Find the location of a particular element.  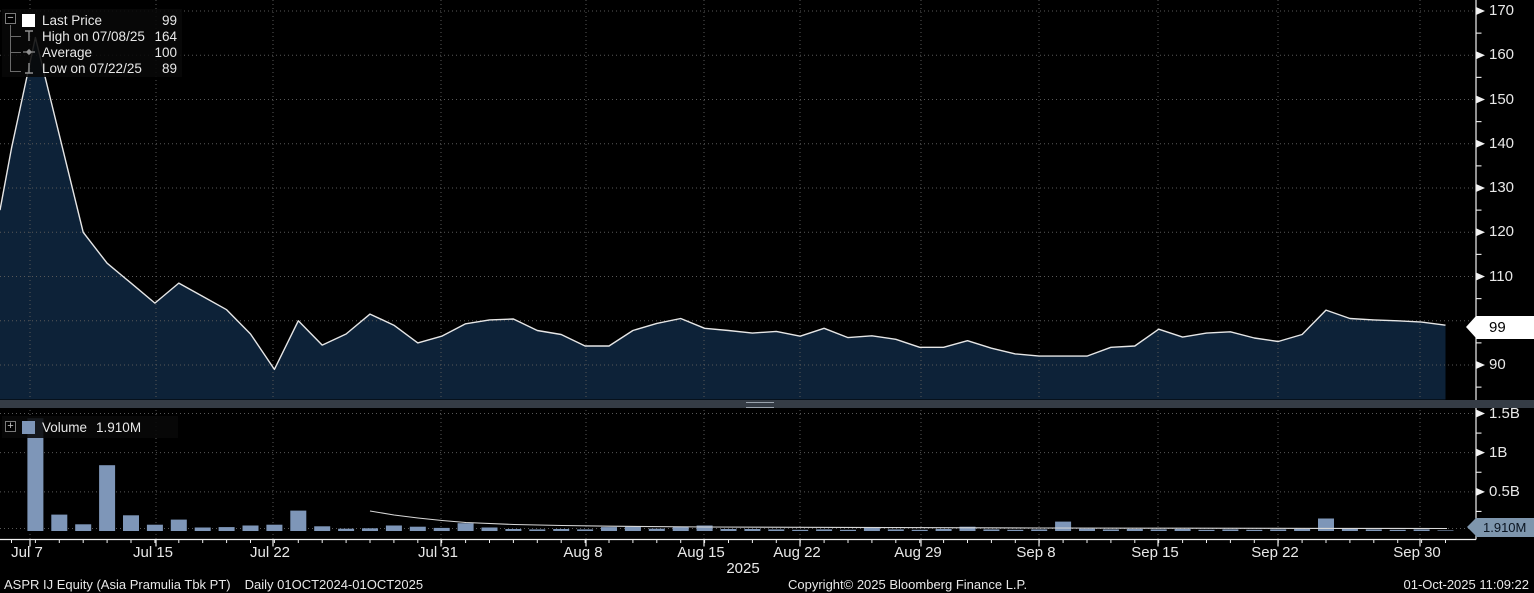

legend-row-last-price: Last Price 99 is located at coordinates (99, 20).